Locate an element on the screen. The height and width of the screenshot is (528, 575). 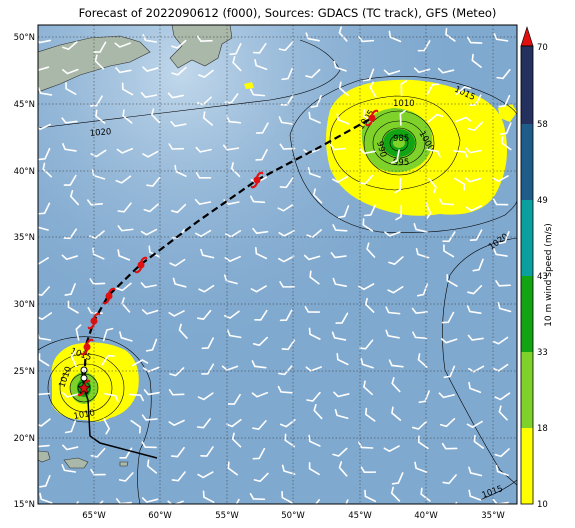
lat-tick: 25°N is located at coordinates (24, 372).